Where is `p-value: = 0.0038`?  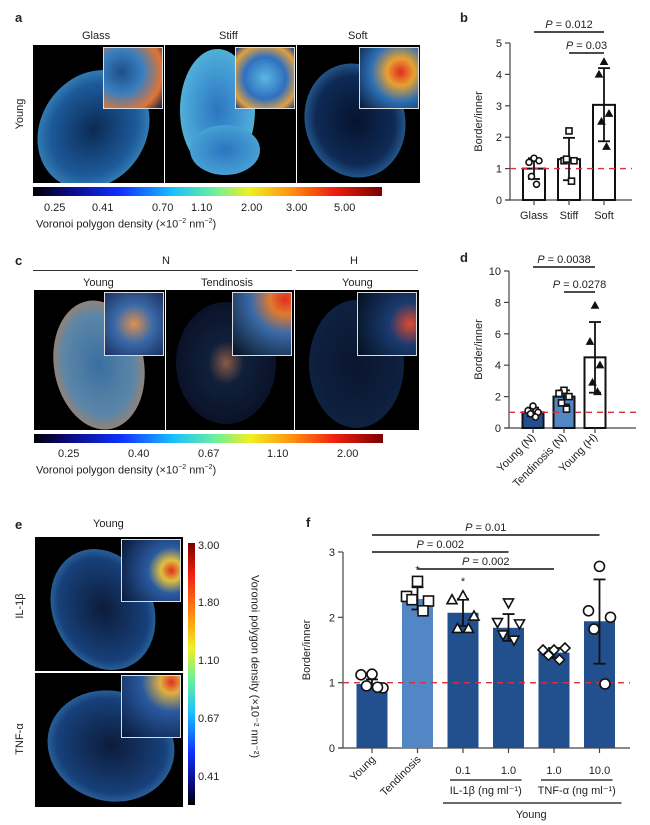
p-value: = 0.0038 is located at coordinates (568, 260).